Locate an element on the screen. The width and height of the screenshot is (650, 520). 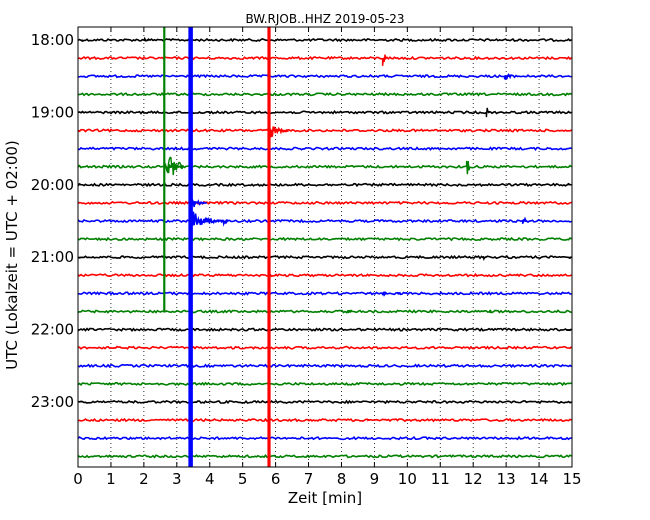
x-tick-label: 6 is located at coordinates (276, 479).